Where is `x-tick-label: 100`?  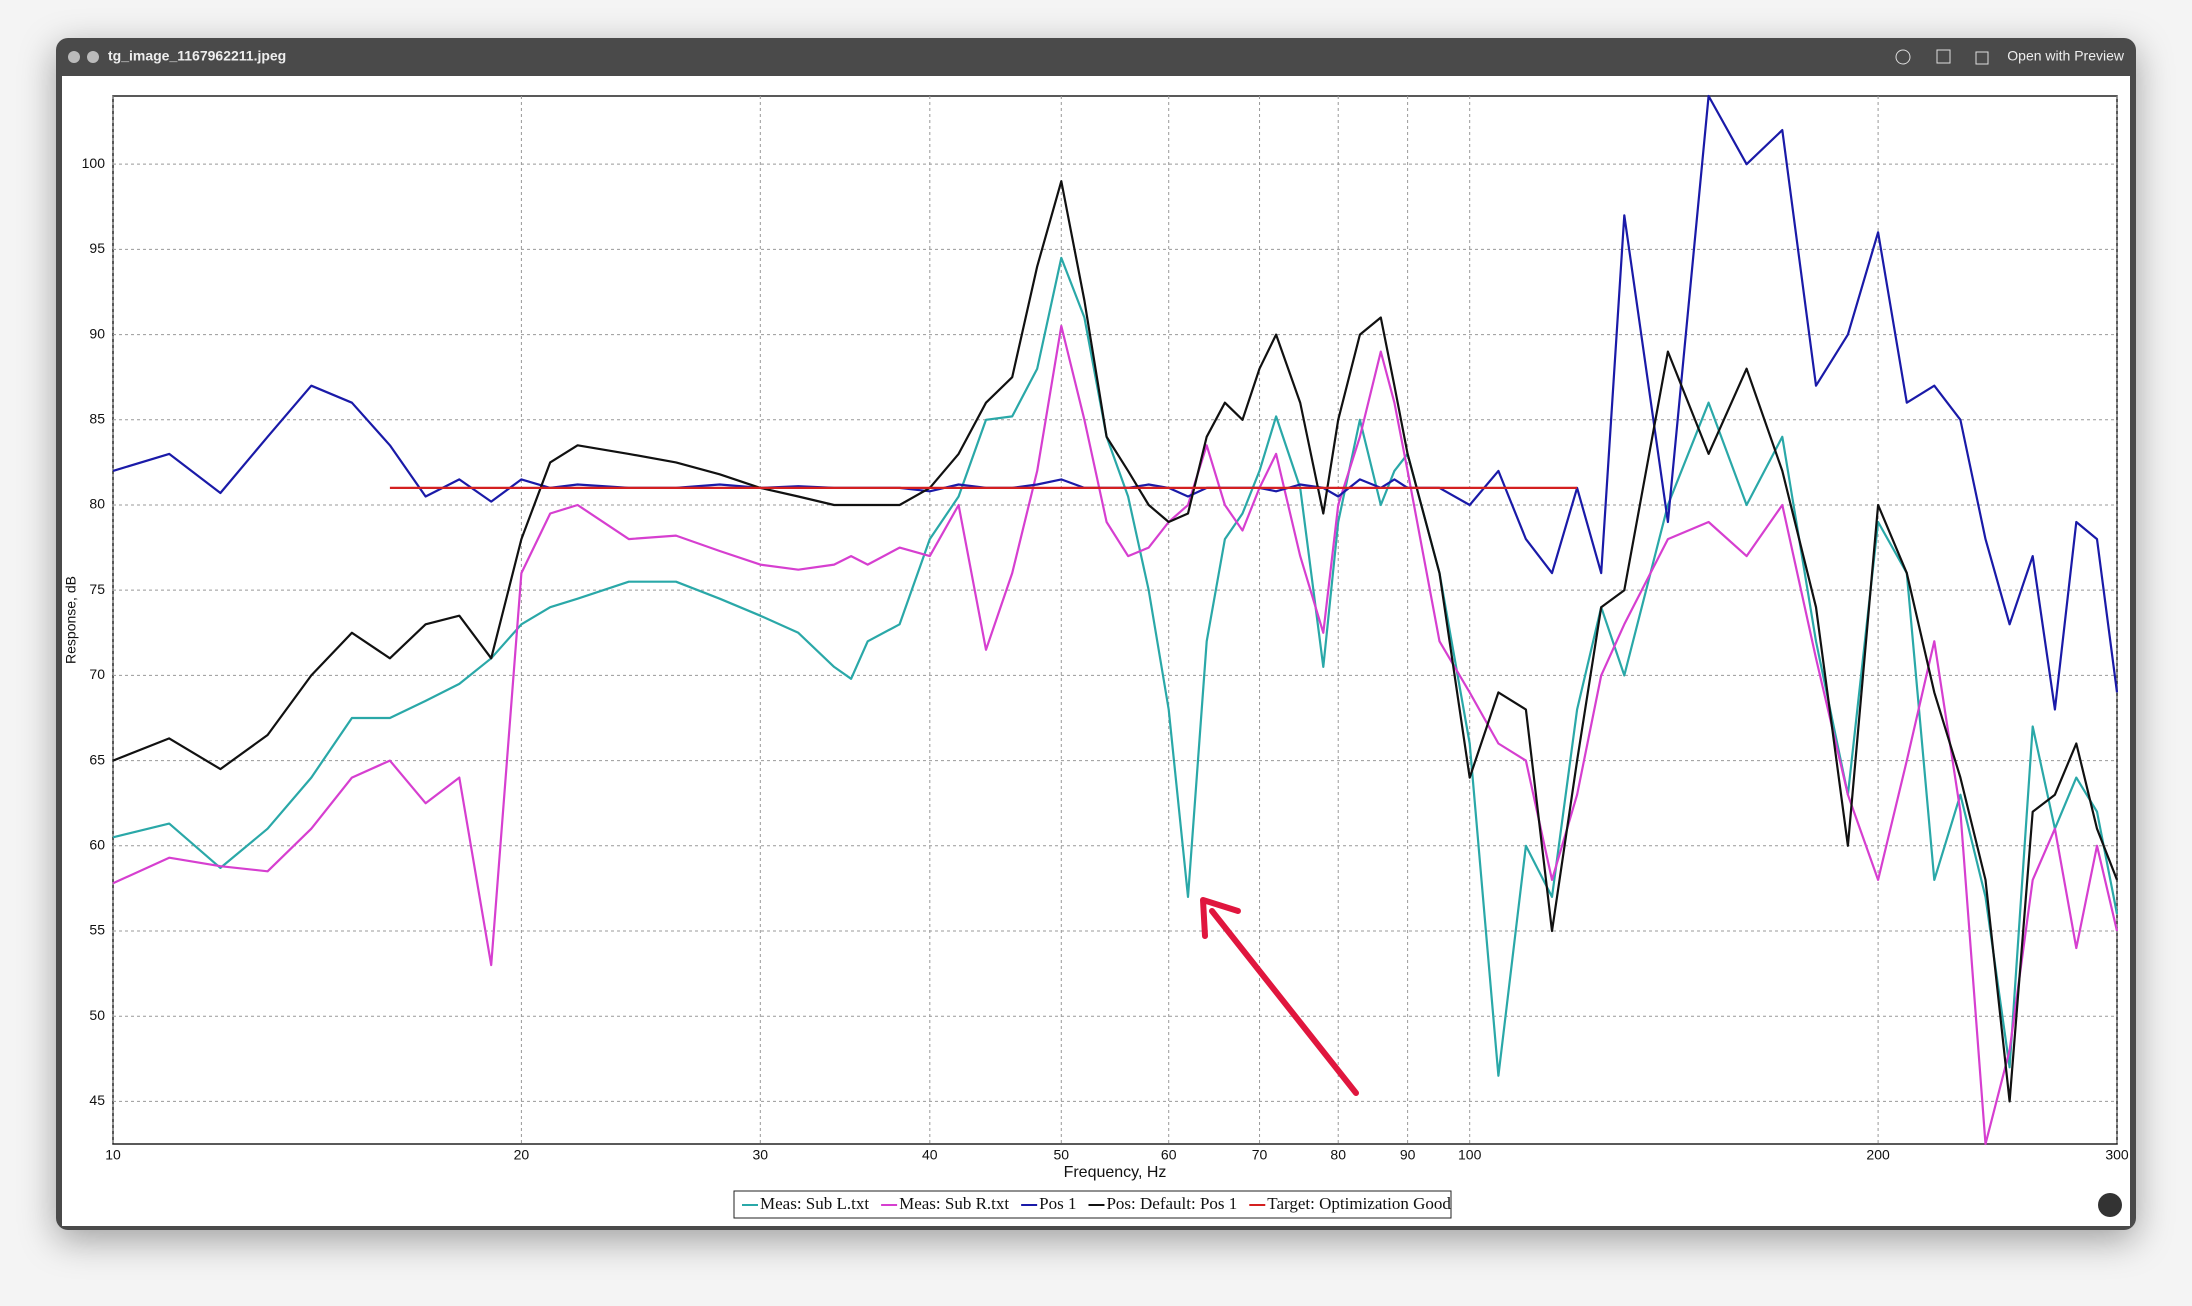
x-tick-label: 100 is located at coordinates (1470, 1155).